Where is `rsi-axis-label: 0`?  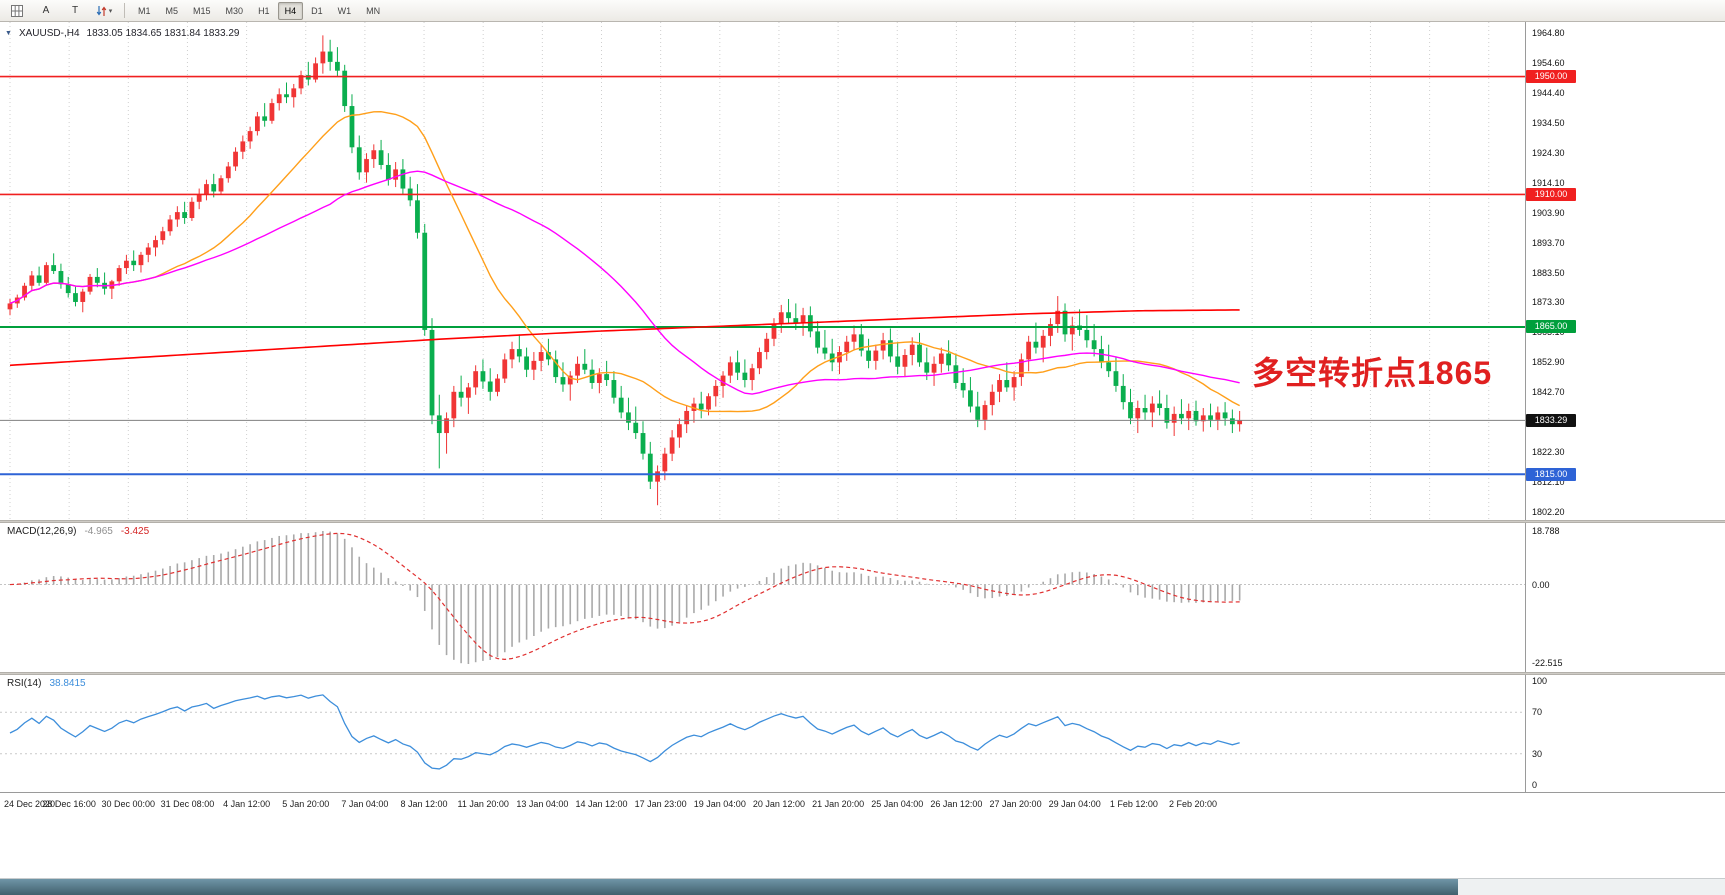 rsi-axis-label: 0 is located at coordinates (1535, 785).